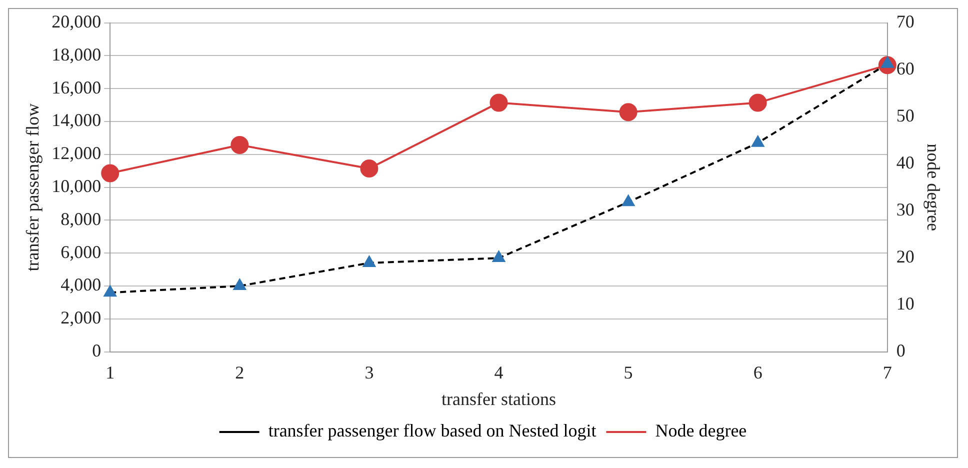 Image resolution: width=968 pixels, height=468 pixels. Describe the element at coordinates (369, 372) in the screenshot. I see `x-tick-label: 3` at that location.